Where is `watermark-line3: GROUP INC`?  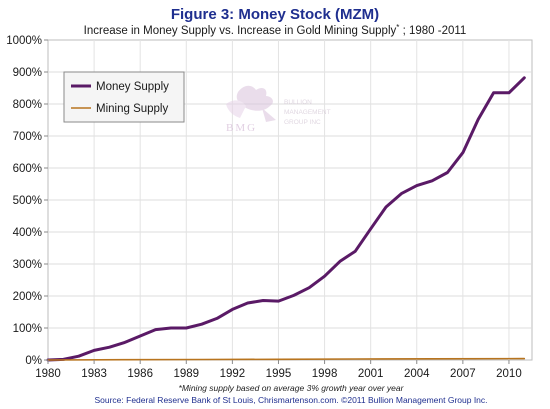
watermark-line3: GROUP INC is located at coordinates (302, 122).